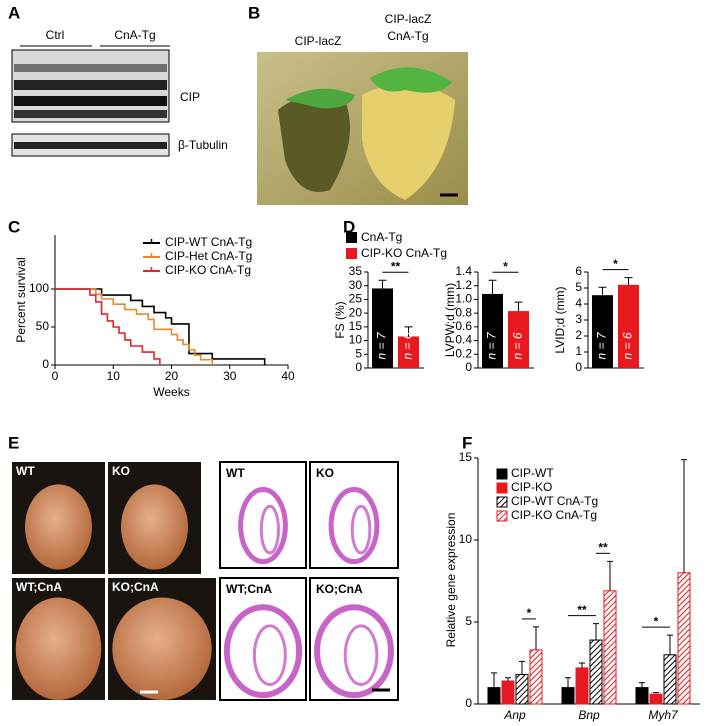 The height and width of the screenshot is (726, 718). Describe the element at coordinates (463, 312) in the screenshot. I see `y-tick-label: 0.8` at that location.